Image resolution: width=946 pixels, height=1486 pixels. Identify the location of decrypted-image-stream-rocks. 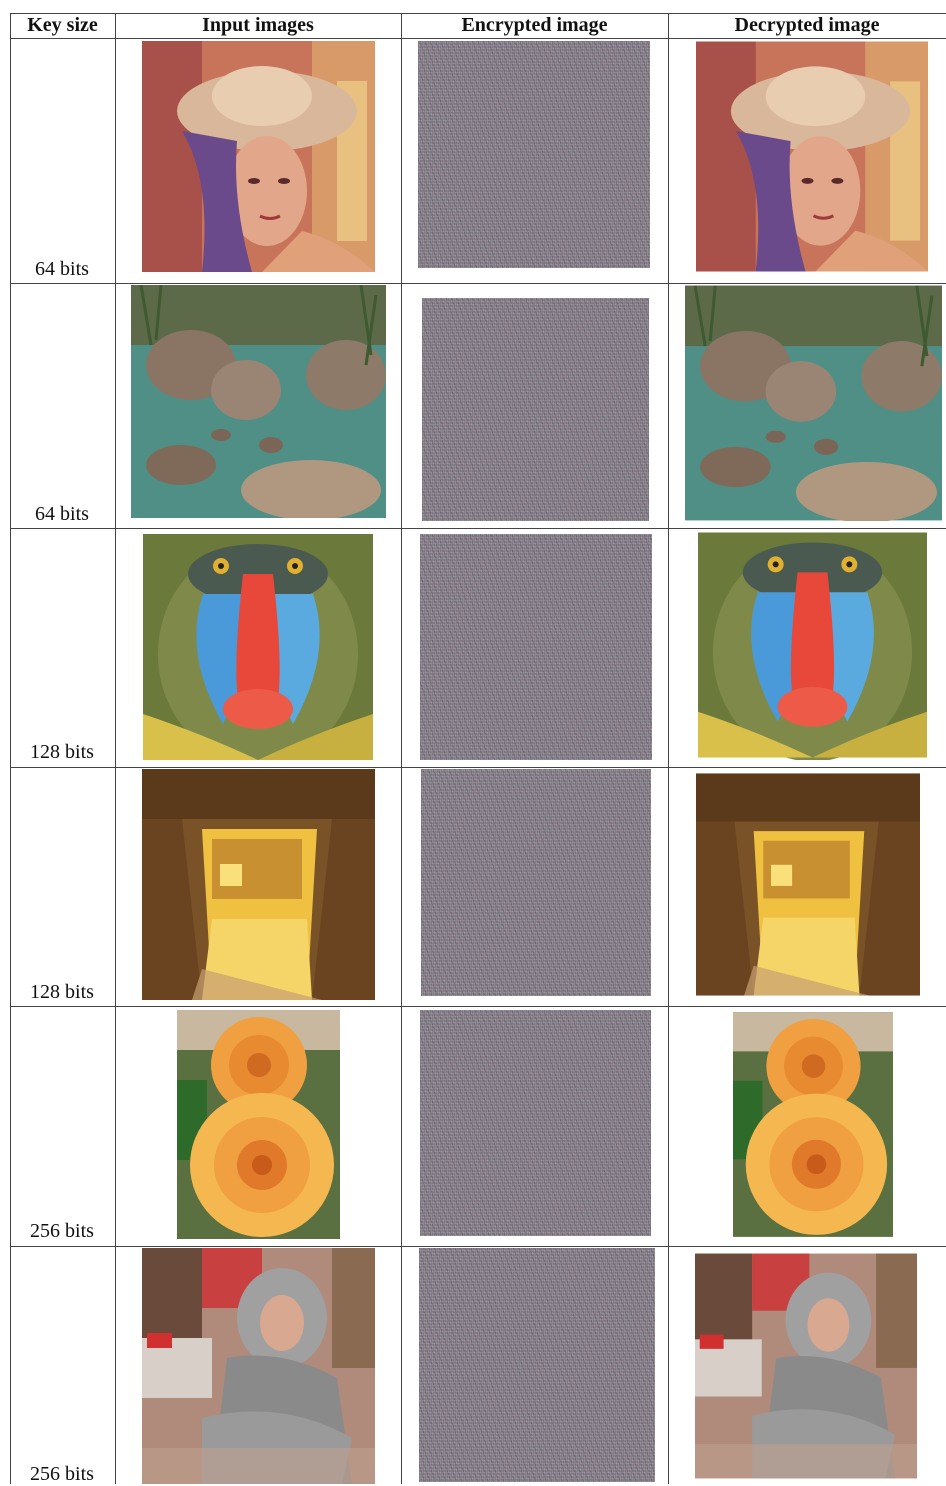
(813, 403).